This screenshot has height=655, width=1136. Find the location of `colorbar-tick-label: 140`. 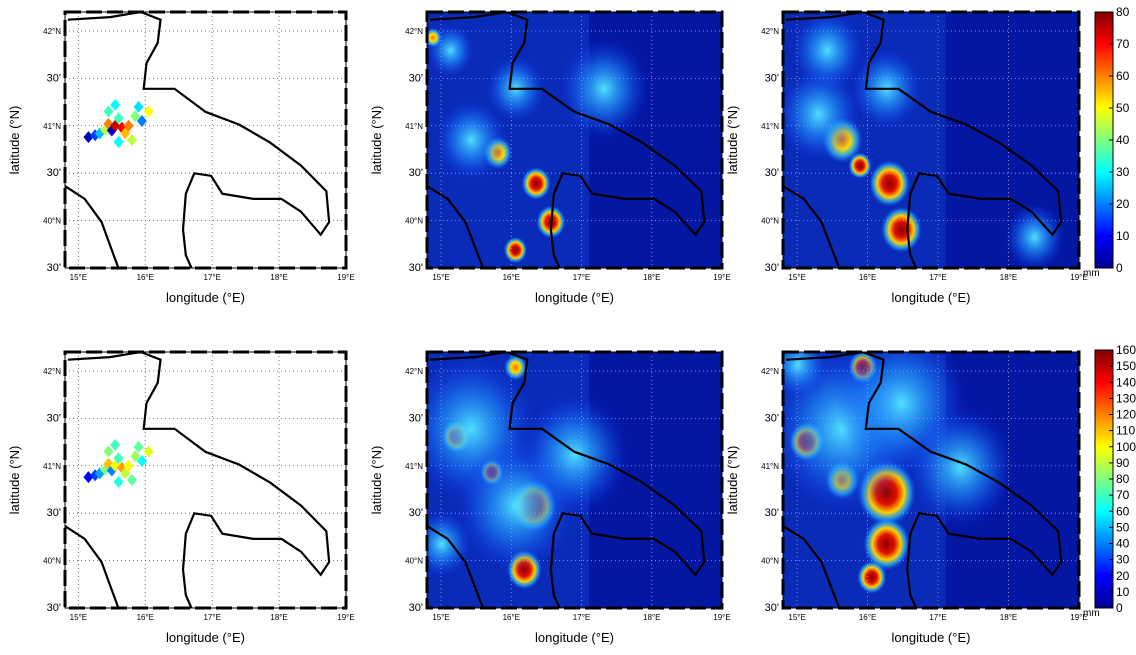

colorbar-tick-label: 140 is located at coordinates (1126, 382).